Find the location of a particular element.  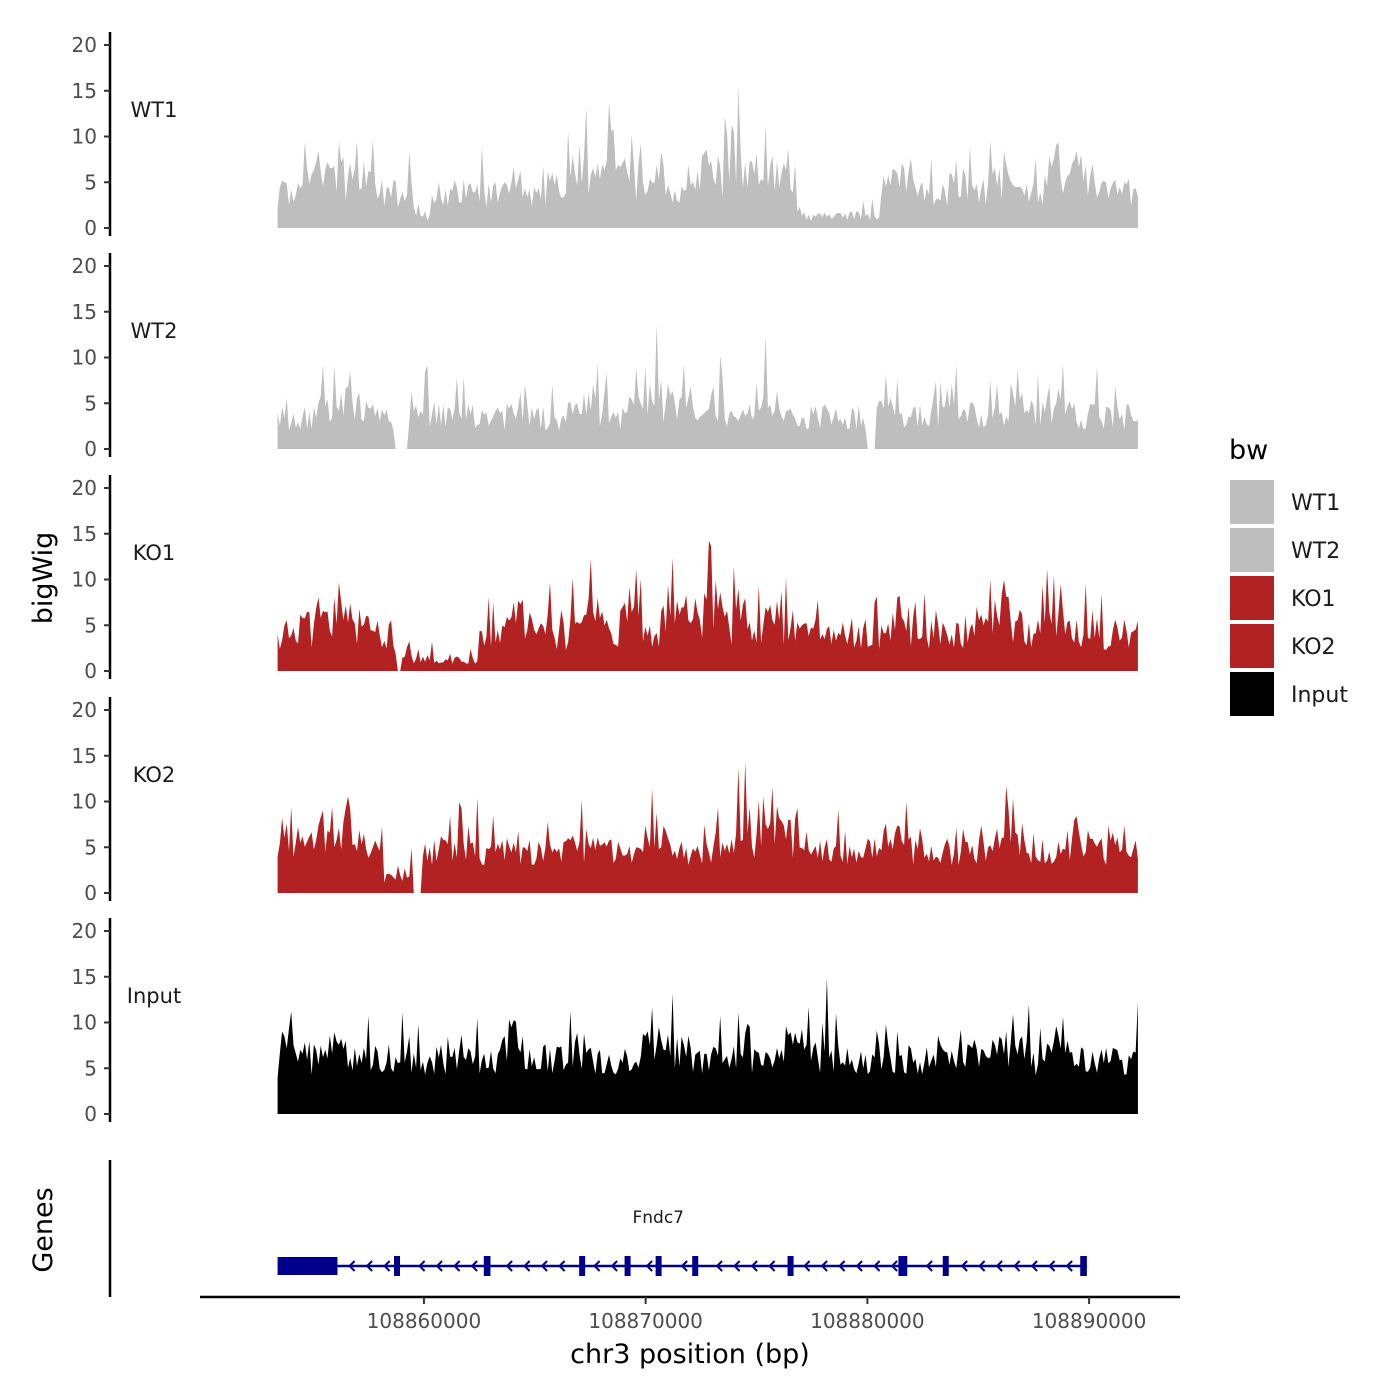

y-tick-label-ko2-5: 5 is located at coordinates (90, 847).